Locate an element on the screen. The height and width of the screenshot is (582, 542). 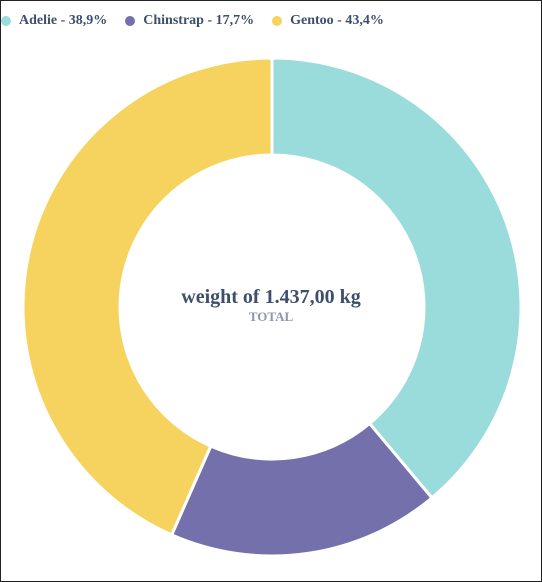
legend-item-adelie: Adelie - 38,9% is located at coordinates (54, 21).